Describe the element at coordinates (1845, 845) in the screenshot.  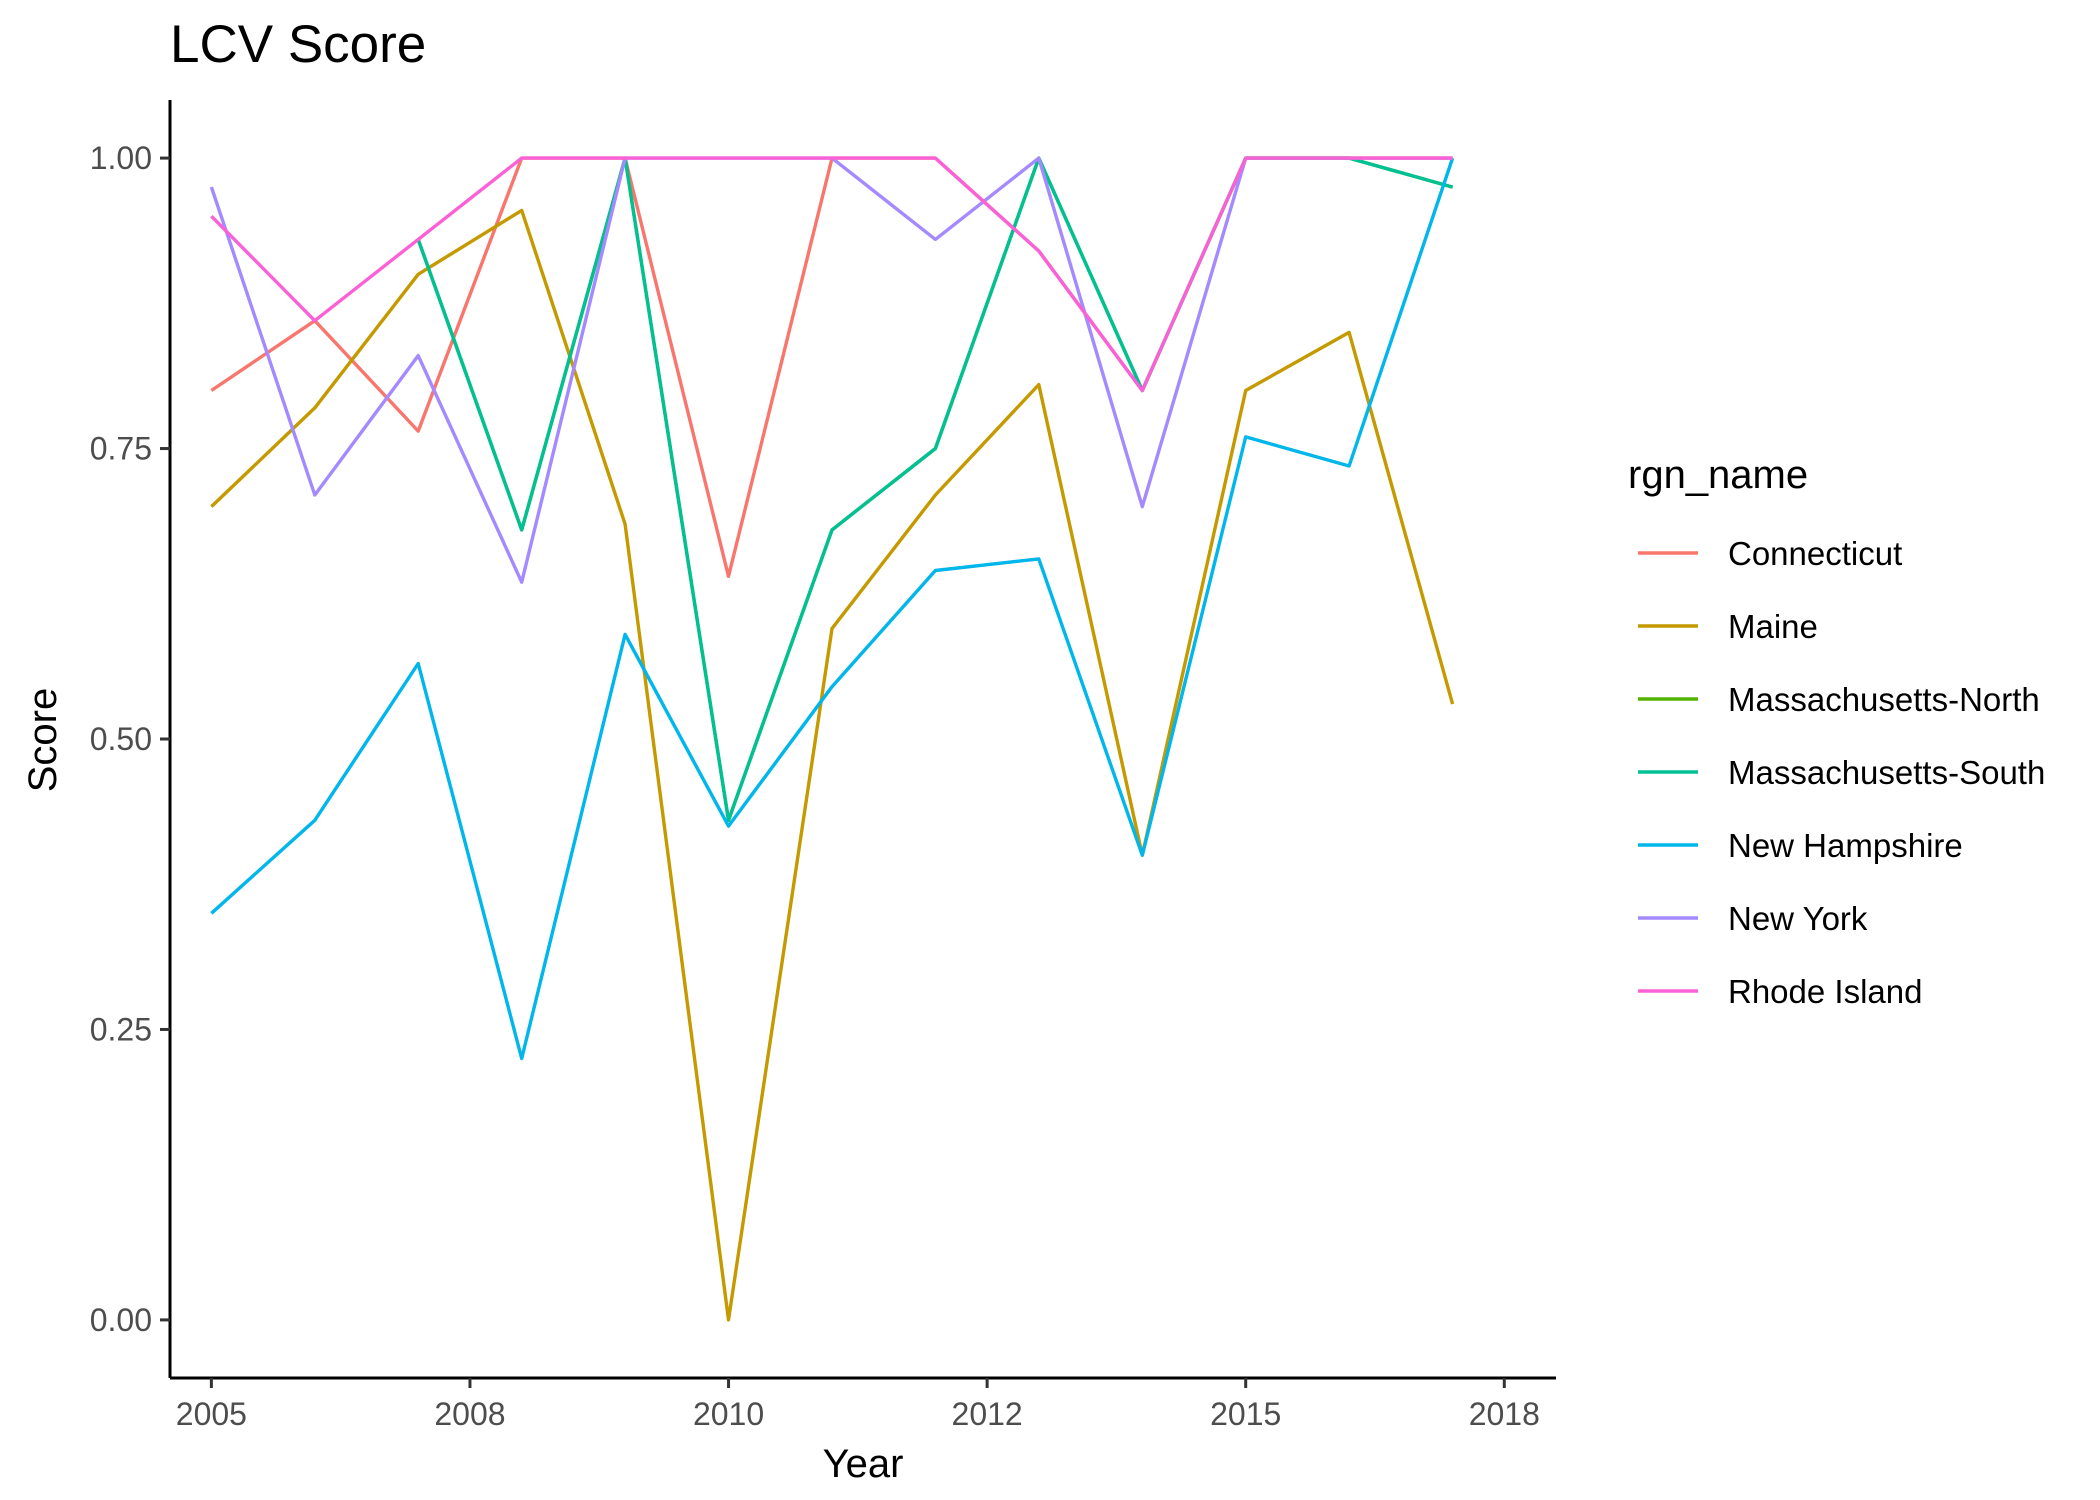
I see `legend-label-new-hampshire: New Hampshire` at that location.